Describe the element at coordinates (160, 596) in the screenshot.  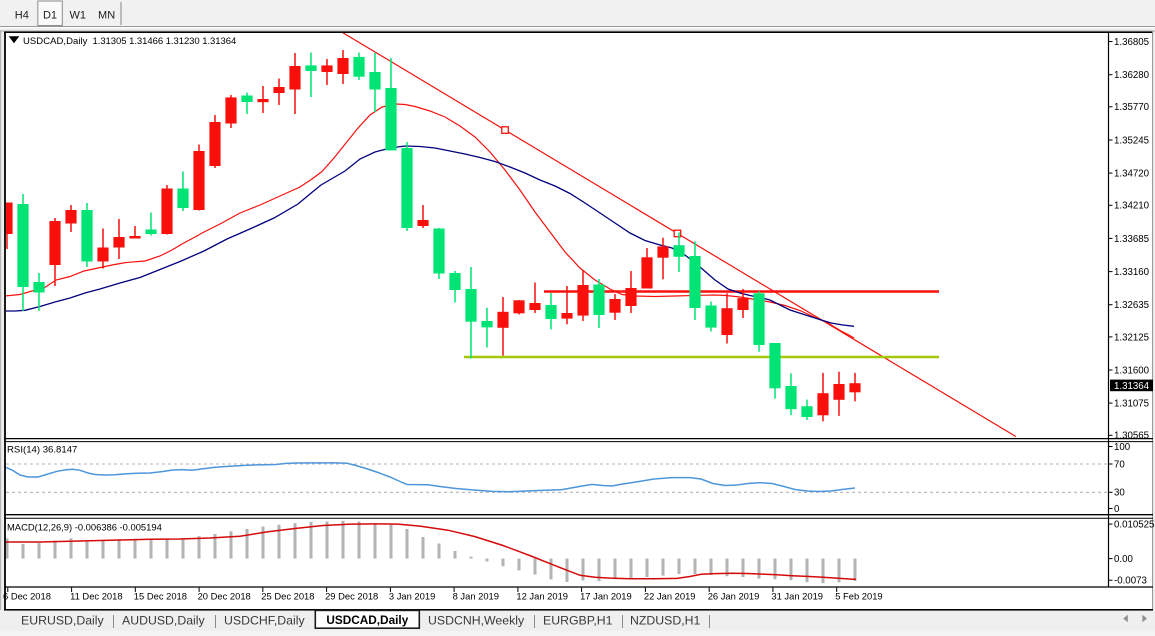
I see `svg-text: 15 Dec 2018` at that location.